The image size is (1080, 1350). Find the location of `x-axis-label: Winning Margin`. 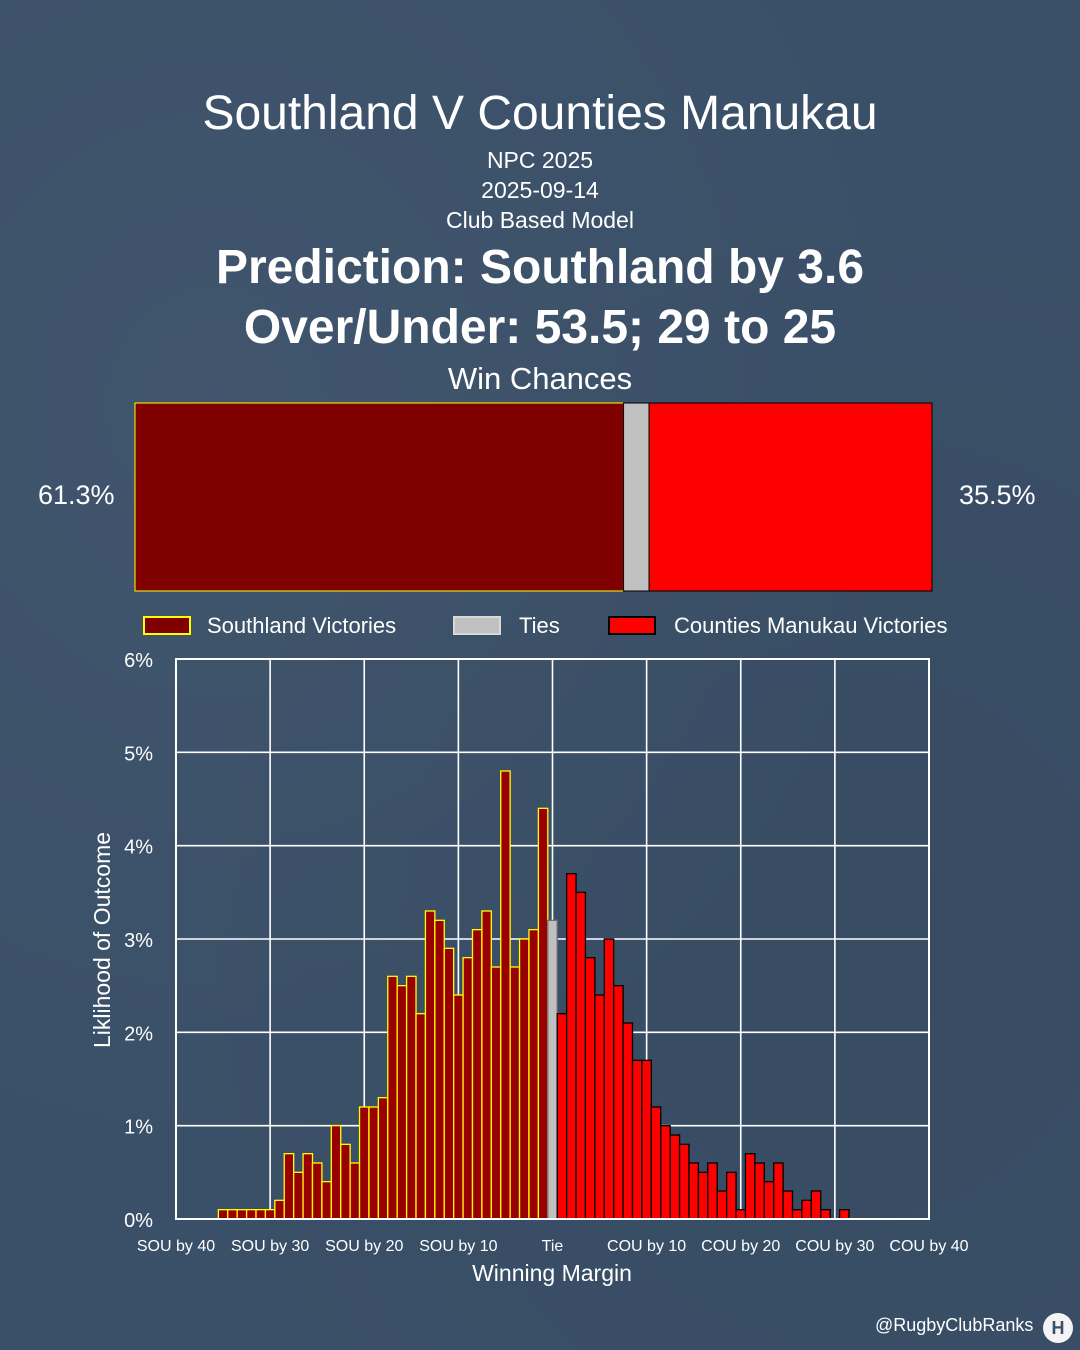

x-axis-label: Winning Margin is located at coordinates (552, 1273).